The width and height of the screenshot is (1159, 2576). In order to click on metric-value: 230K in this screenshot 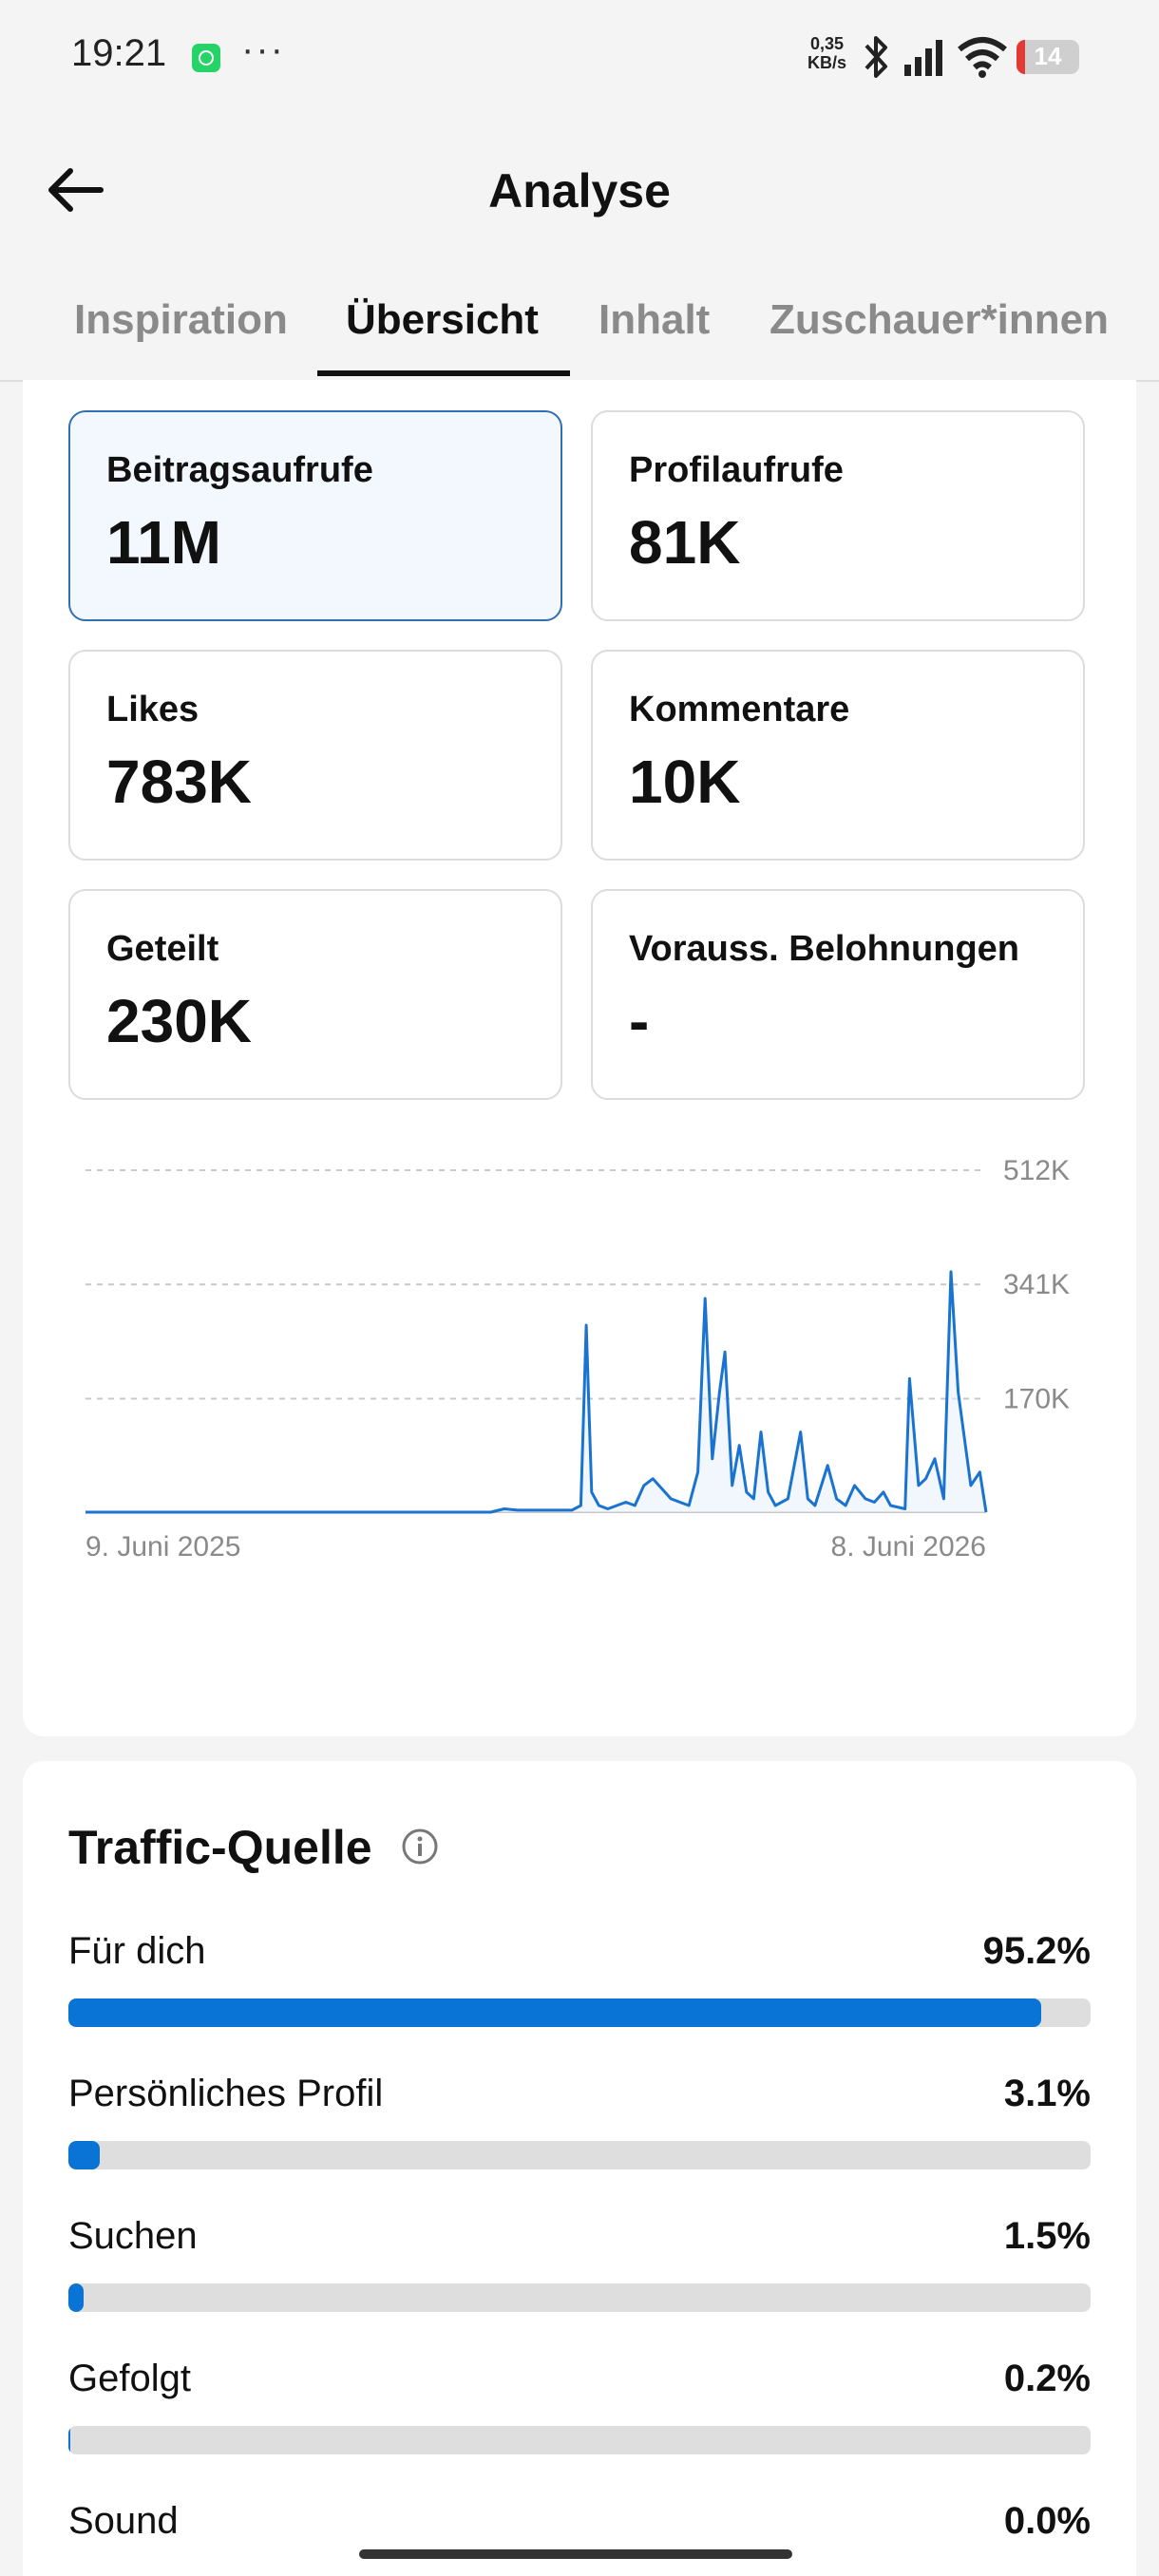, I will do `click(179, 1021)`.